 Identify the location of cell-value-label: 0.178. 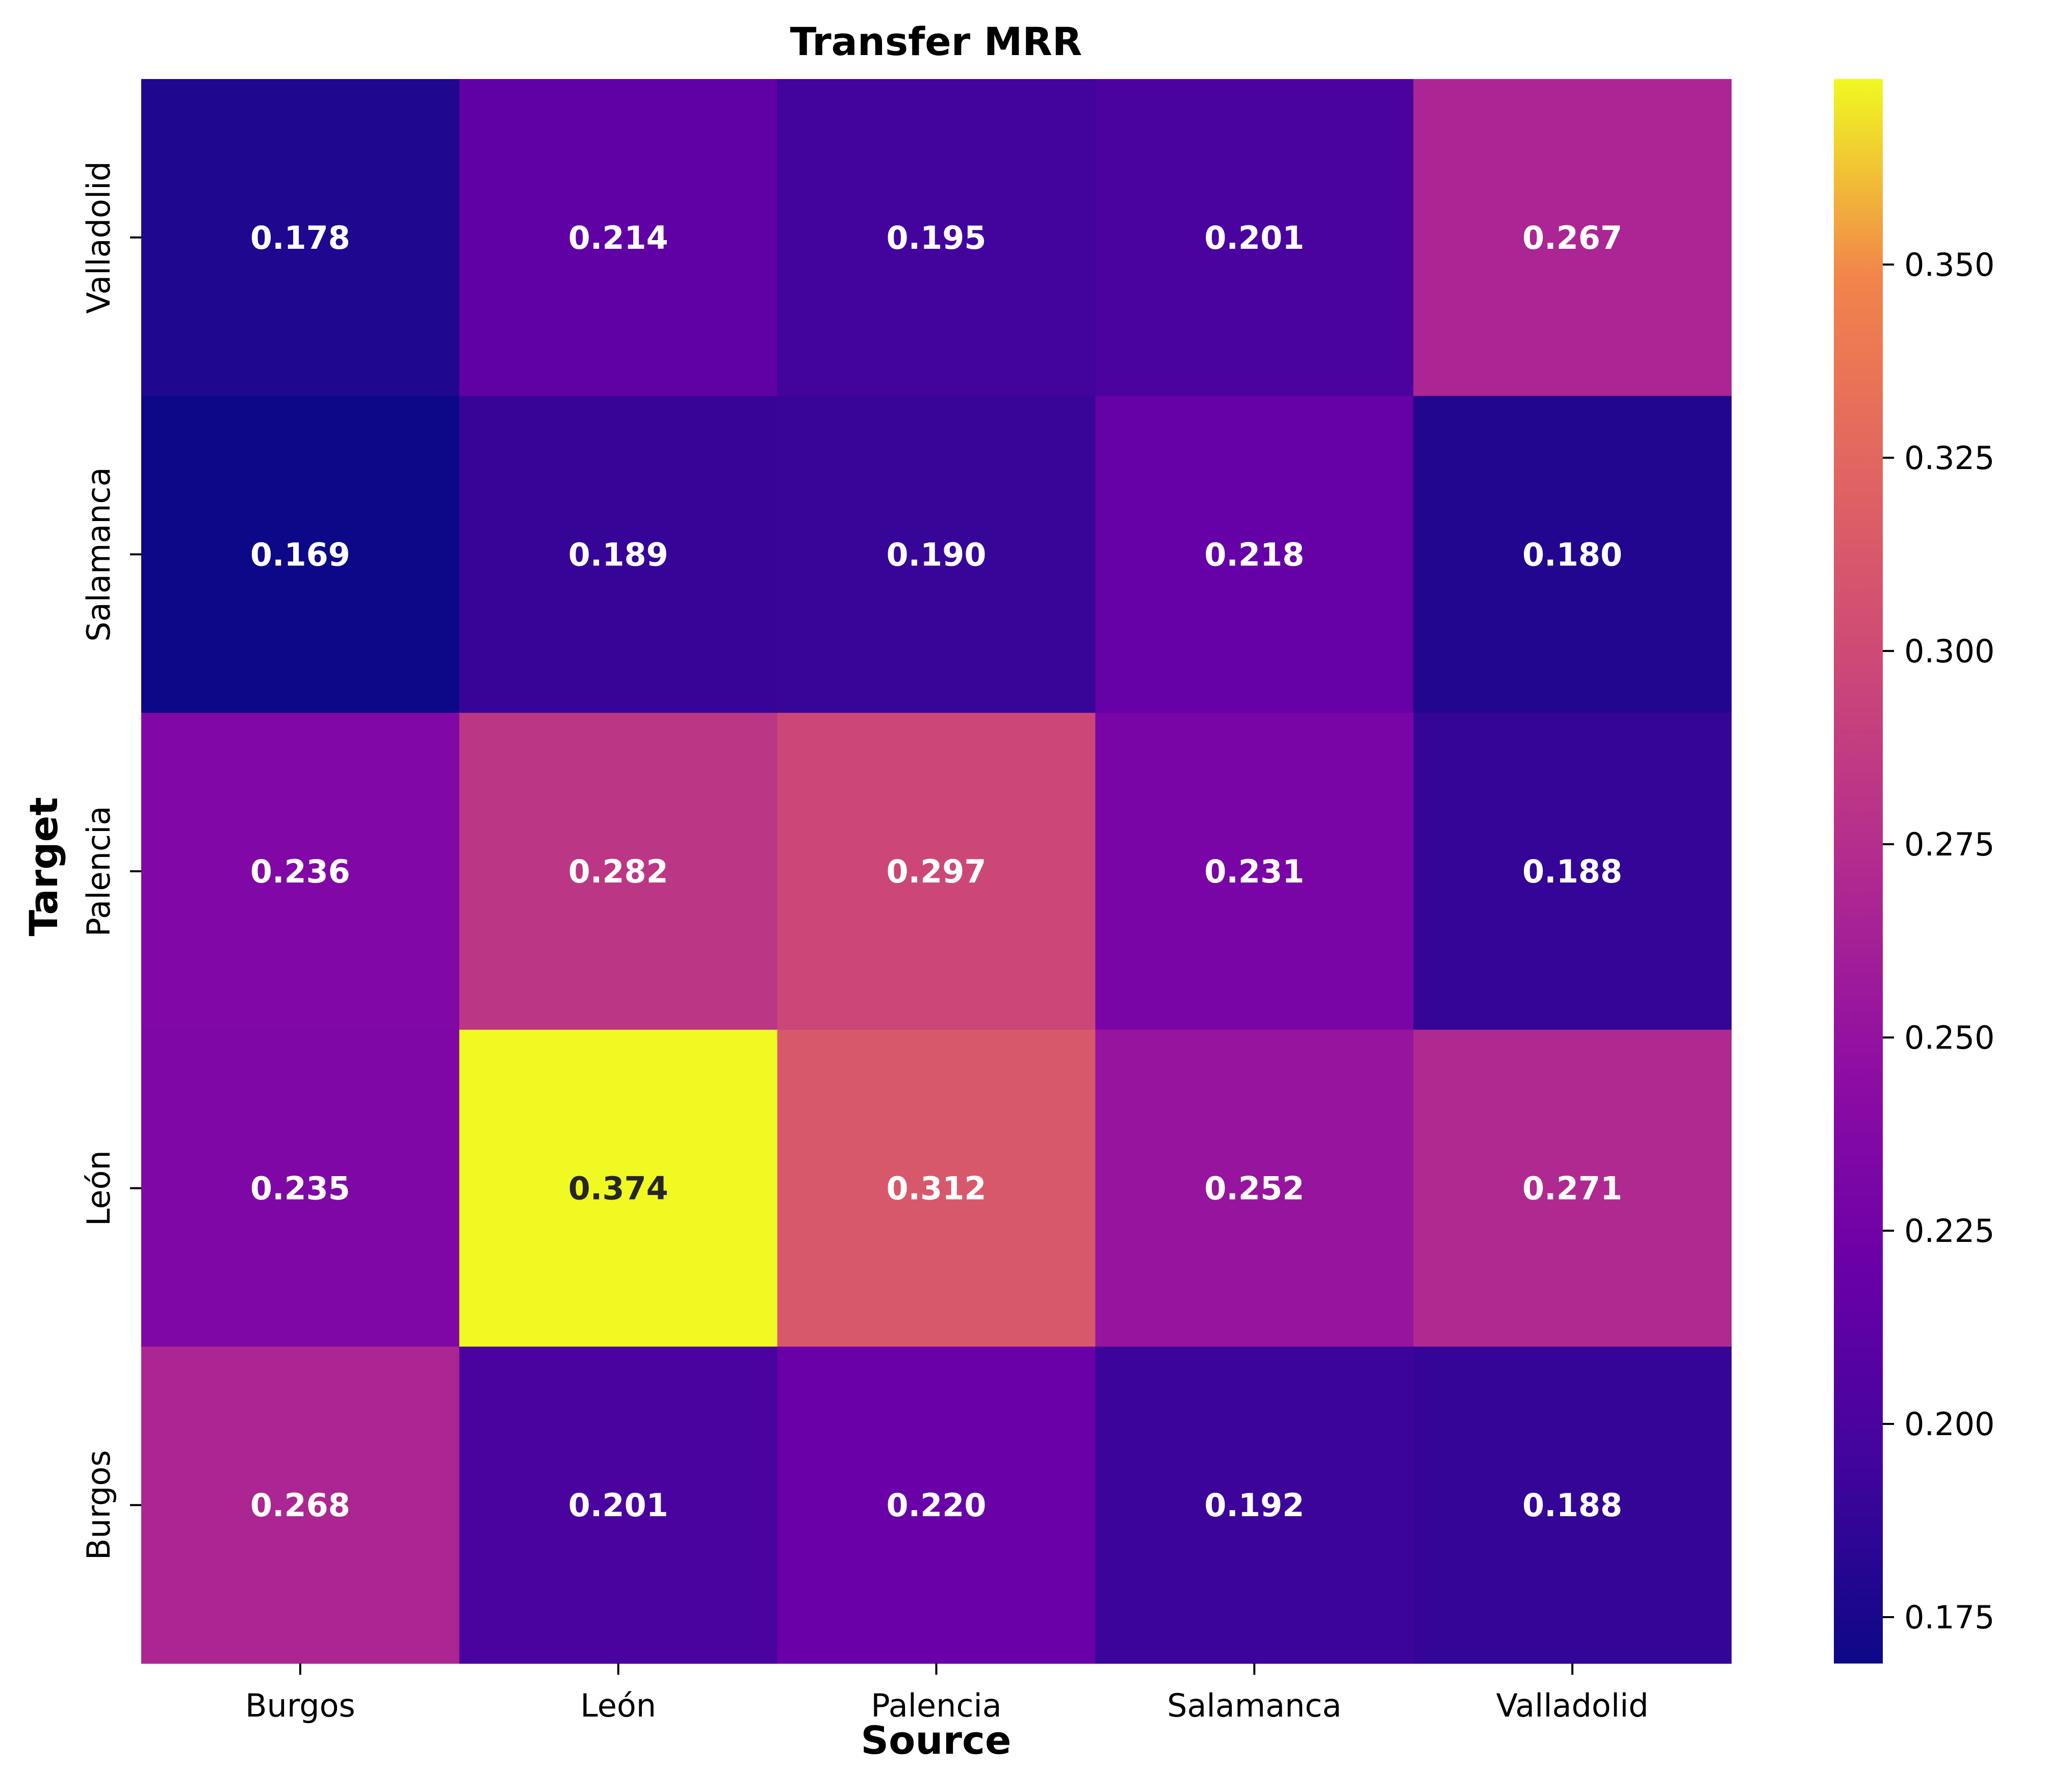
(300, 237).